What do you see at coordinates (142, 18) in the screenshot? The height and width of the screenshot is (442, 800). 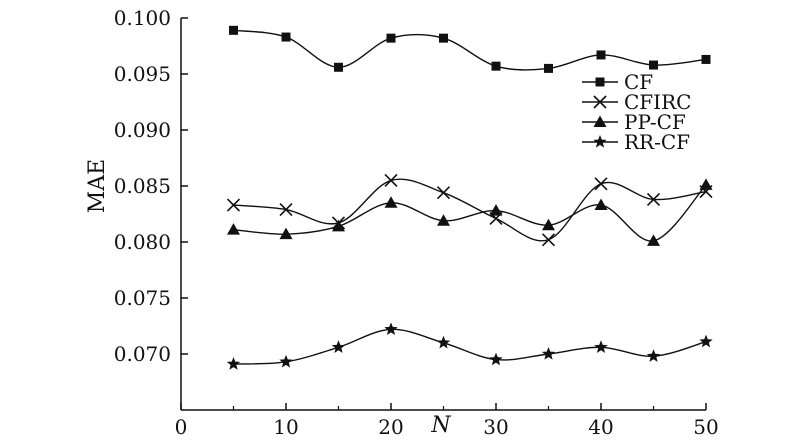 I see `y-tick-label: 0.100` at bounding box center [142, 18].